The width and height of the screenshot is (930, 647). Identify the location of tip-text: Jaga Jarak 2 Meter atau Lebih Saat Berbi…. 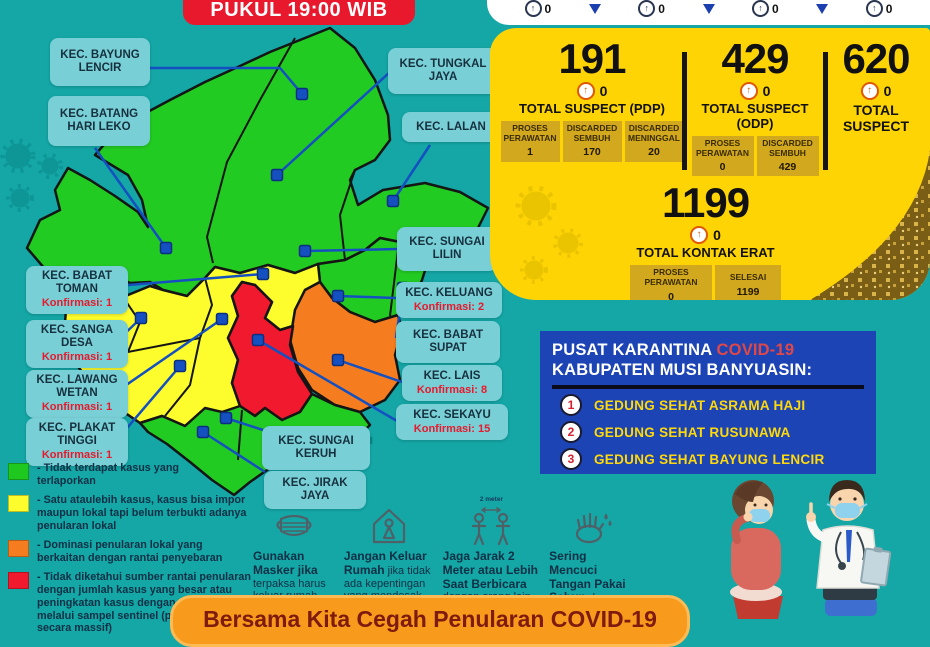
(490, 576).